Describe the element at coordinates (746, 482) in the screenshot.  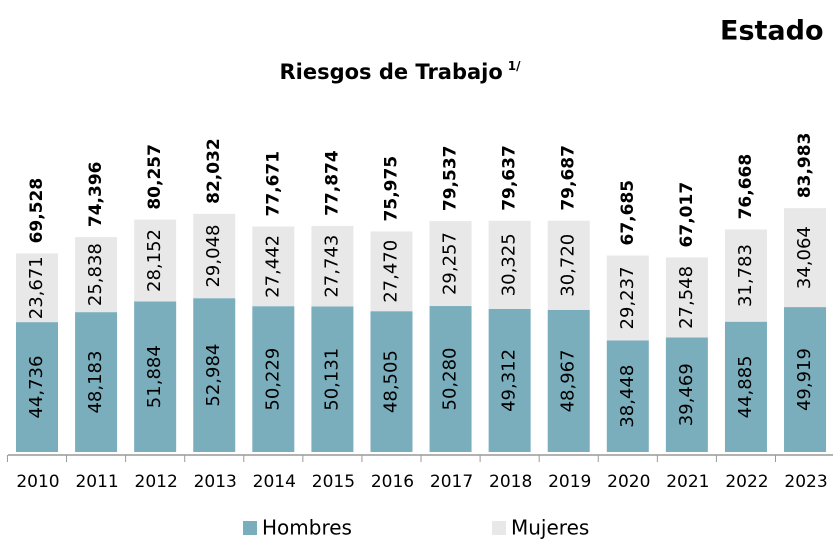
I see `x-tick-label: 2022` at that location.